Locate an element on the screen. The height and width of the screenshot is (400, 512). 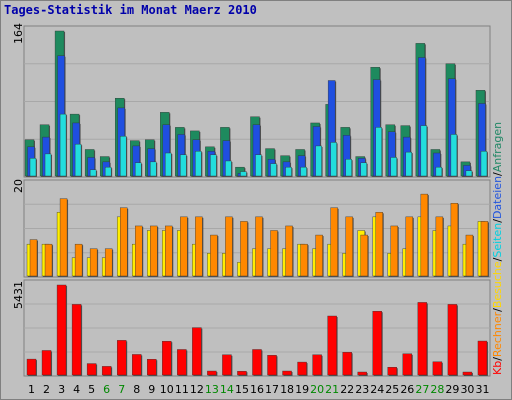
x-tick-label-10: 10 is located at coordinates (167, 389).